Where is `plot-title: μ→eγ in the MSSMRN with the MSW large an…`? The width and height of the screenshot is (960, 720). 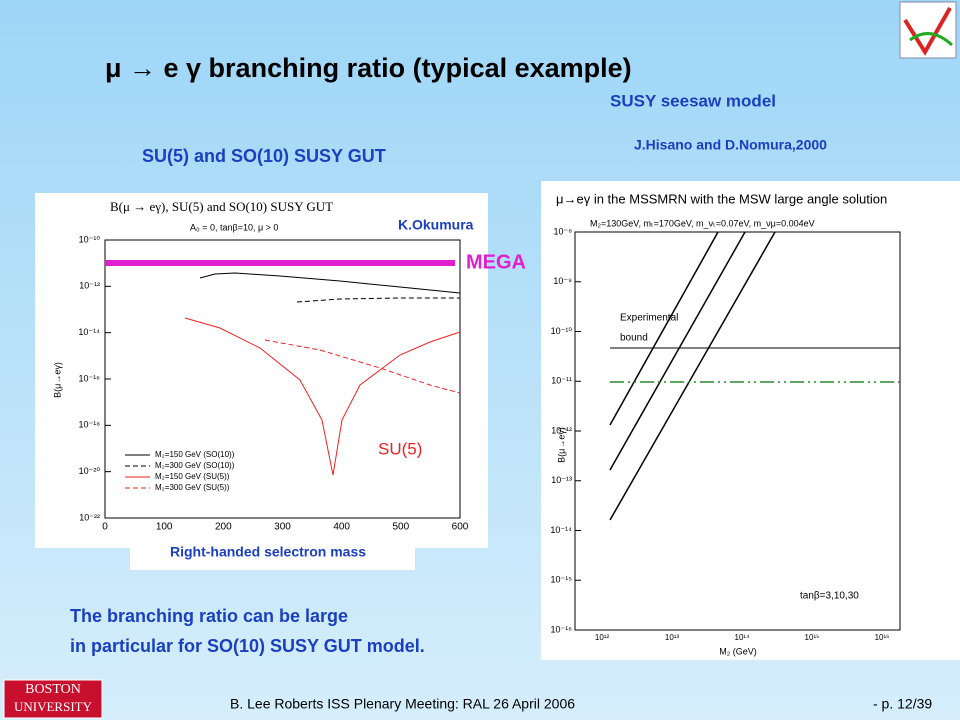
plot-title: μ→eγ in the MSSMRN with the MSW large an… is located at coordinates (721, 198).